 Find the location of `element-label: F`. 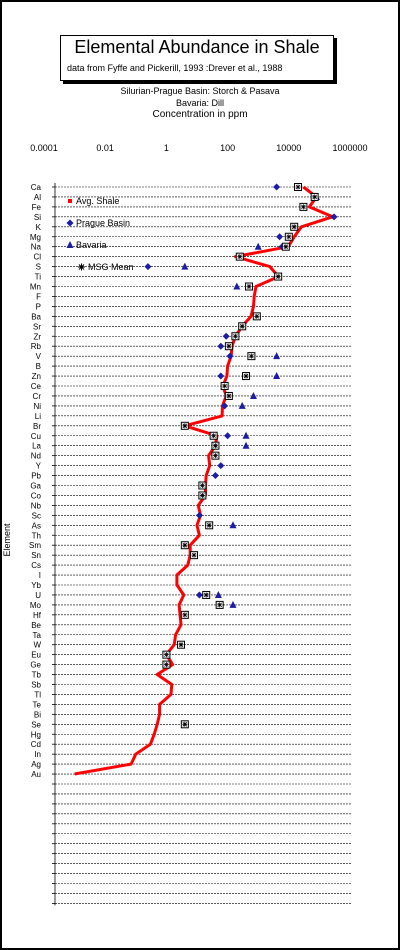

element-label: F is located at coordinates (38, 296).